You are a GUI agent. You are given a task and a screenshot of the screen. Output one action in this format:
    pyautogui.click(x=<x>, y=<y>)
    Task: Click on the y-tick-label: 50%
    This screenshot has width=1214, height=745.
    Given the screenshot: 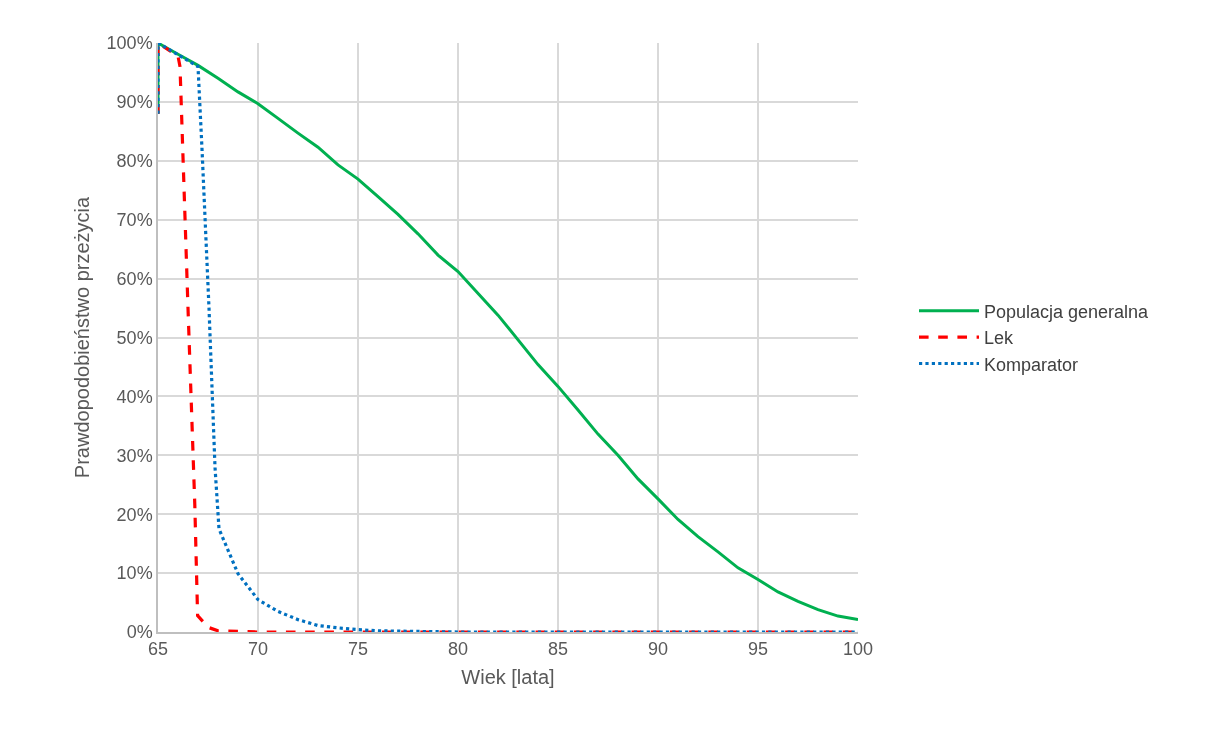 What is the action you would take?
    pyautogui.click(x=134, y=337)
    